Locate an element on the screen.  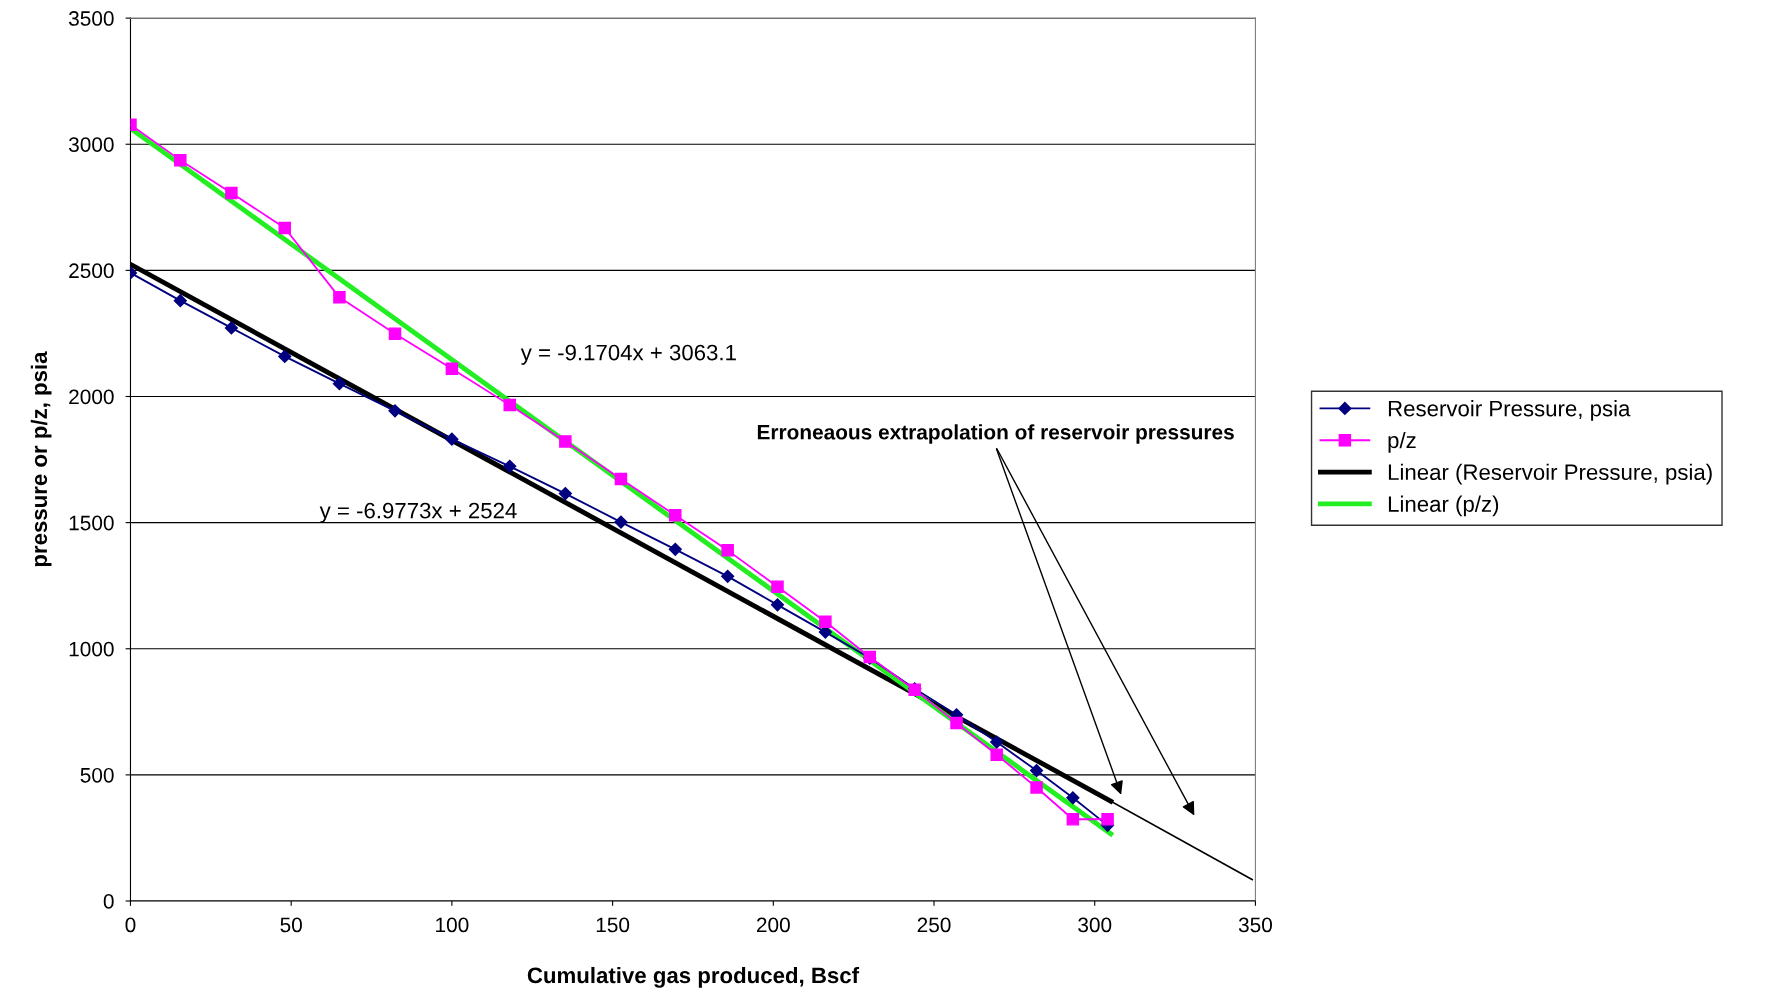
x-tick-label: 300 is located at coordinates (1095, 925).